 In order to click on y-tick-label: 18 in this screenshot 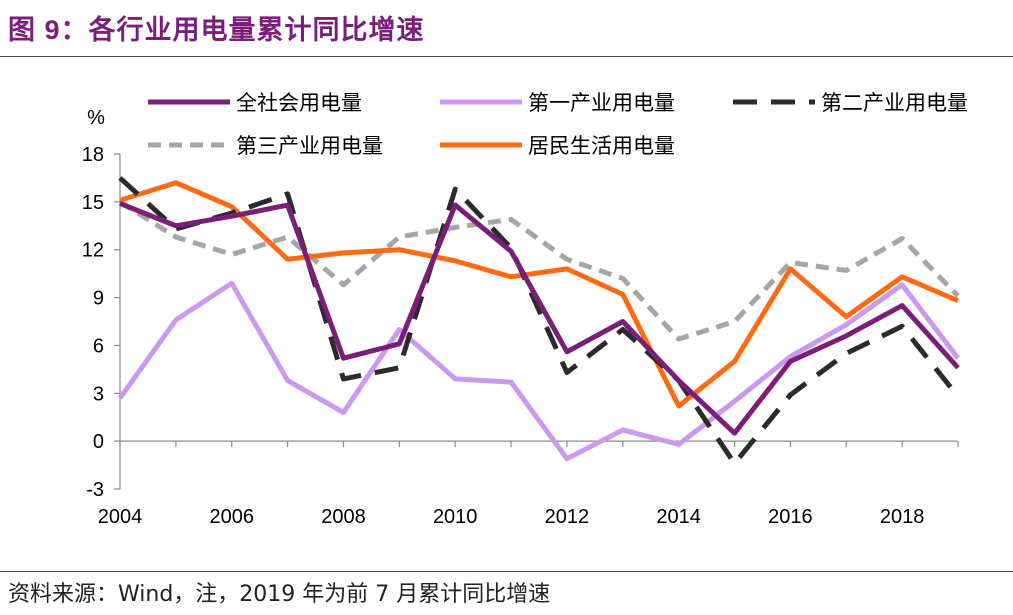, I will do `click(93, 155)`.